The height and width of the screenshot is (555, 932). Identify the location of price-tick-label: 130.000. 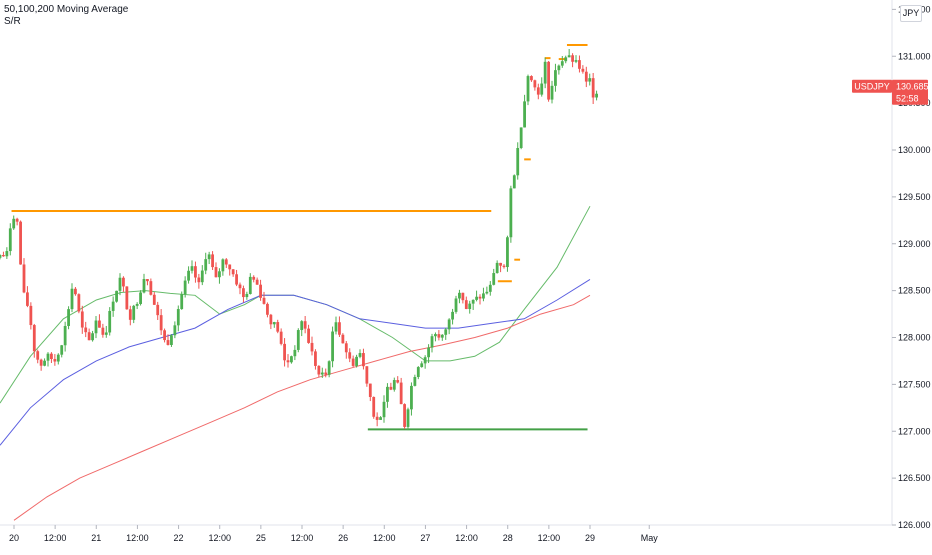
(914, 150).